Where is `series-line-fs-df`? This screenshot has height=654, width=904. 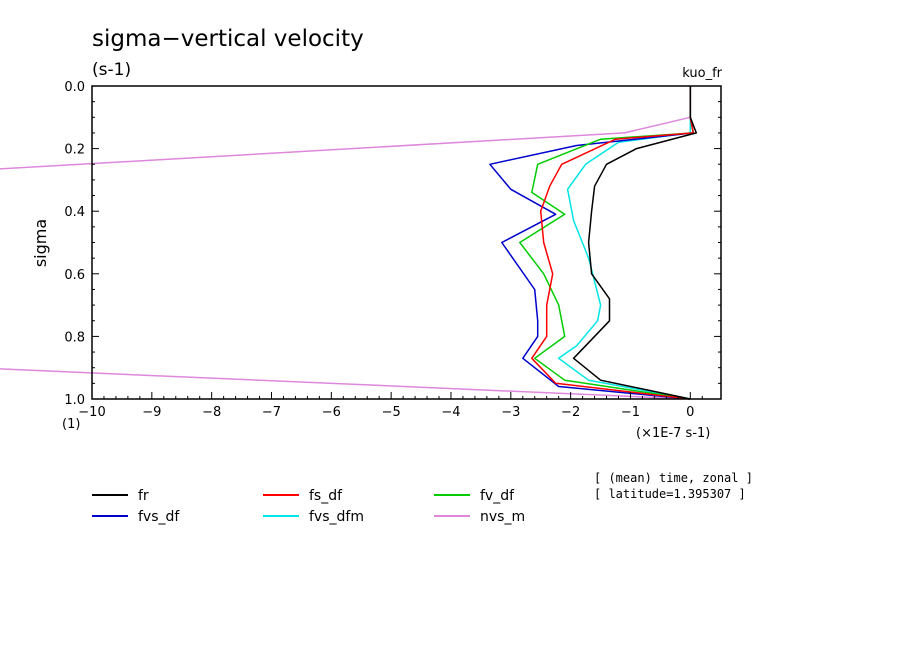
series-line-fs-df is located at coordinates (613, 243).